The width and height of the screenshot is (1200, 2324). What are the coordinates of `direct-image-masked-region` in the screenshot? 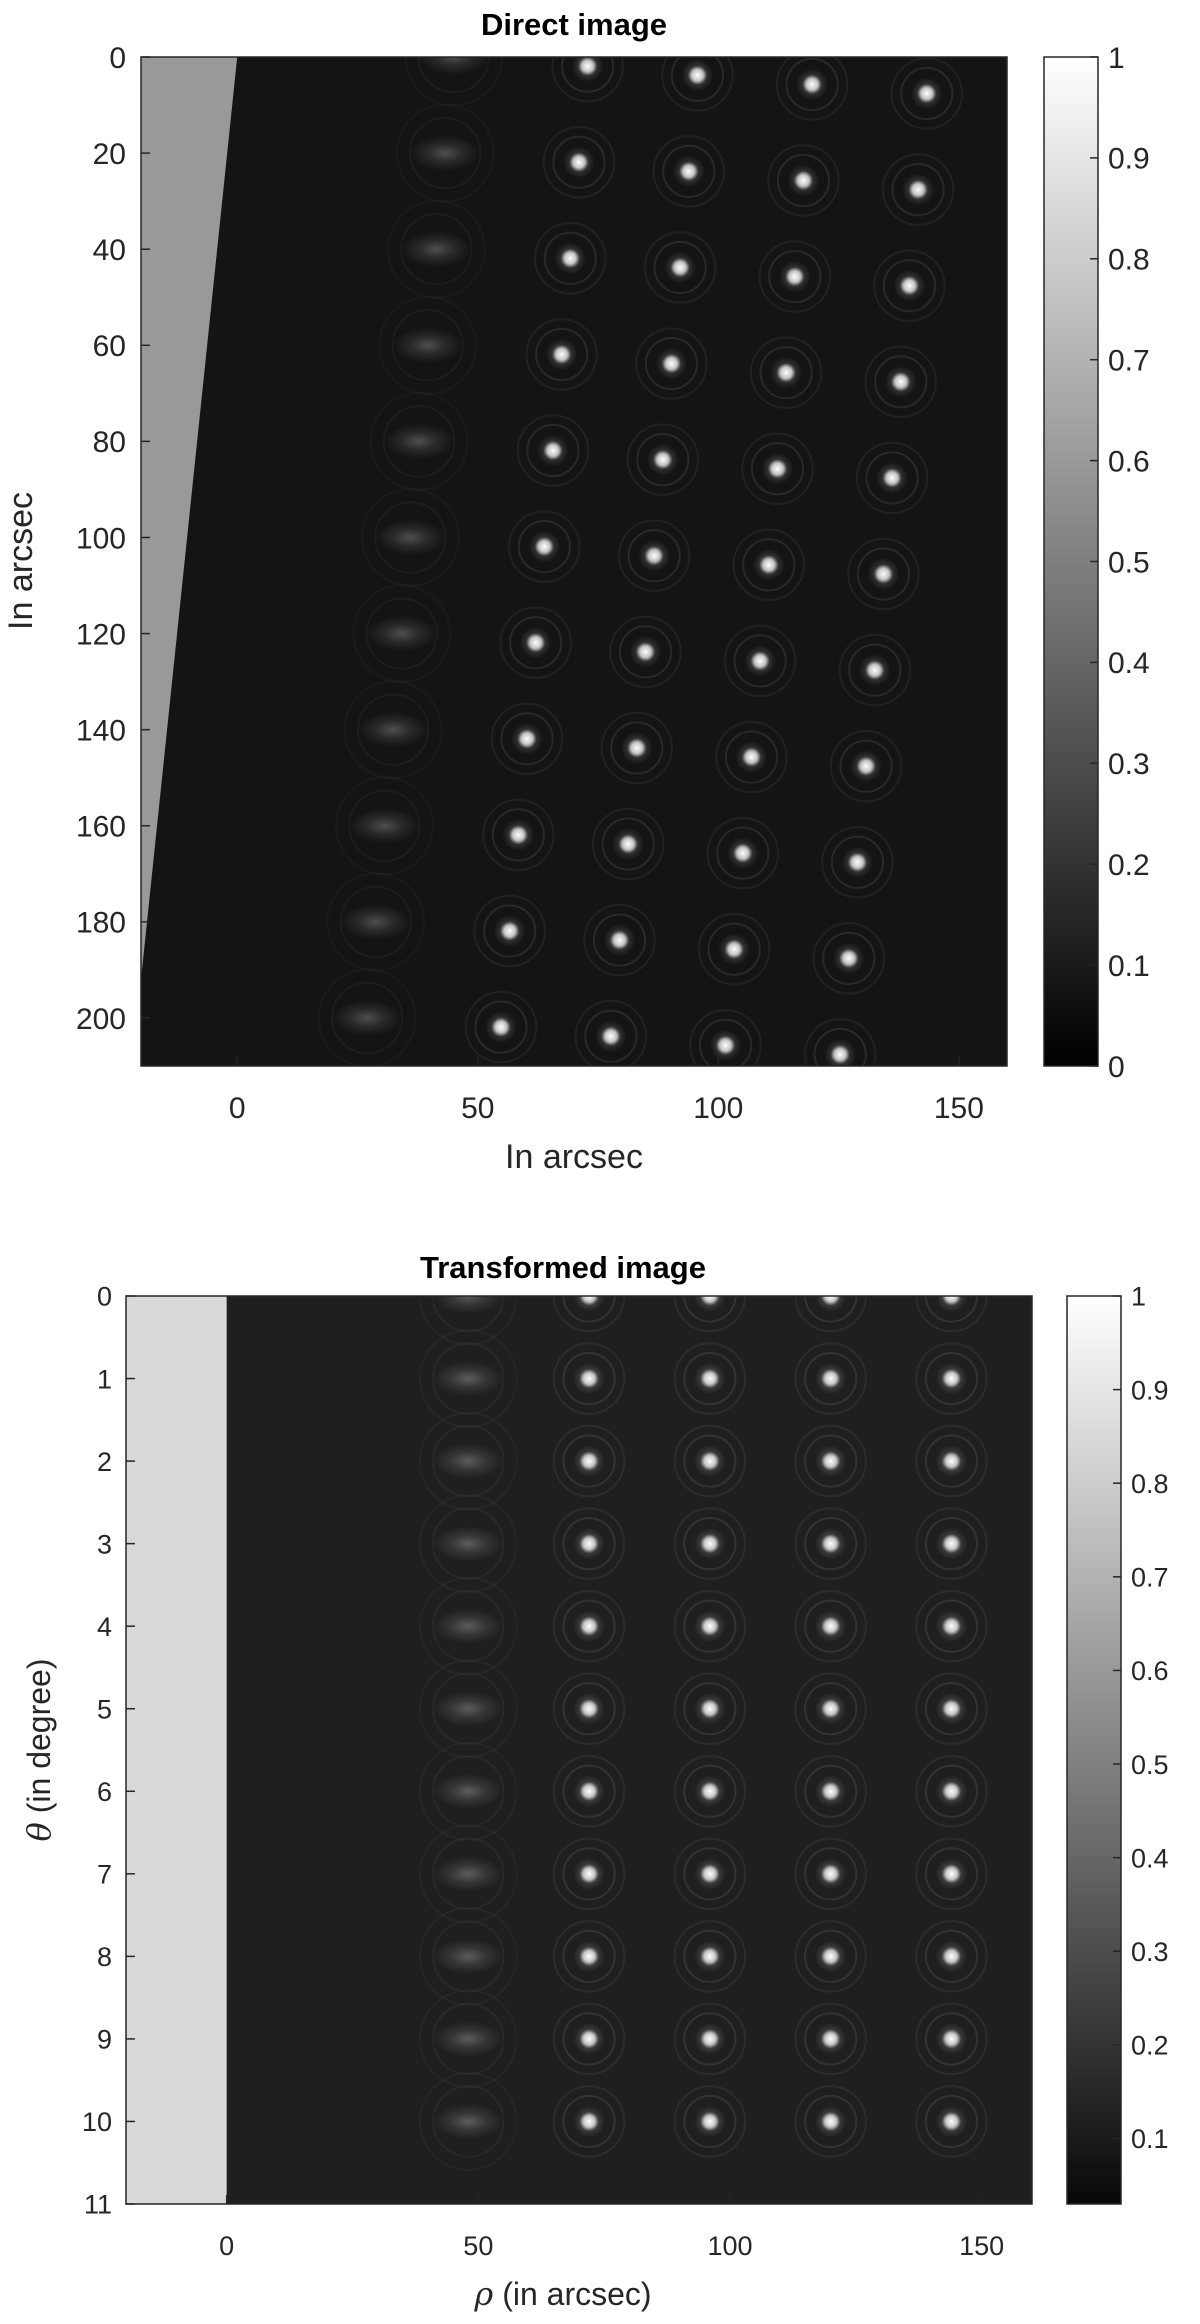 It's located at (189, 518).